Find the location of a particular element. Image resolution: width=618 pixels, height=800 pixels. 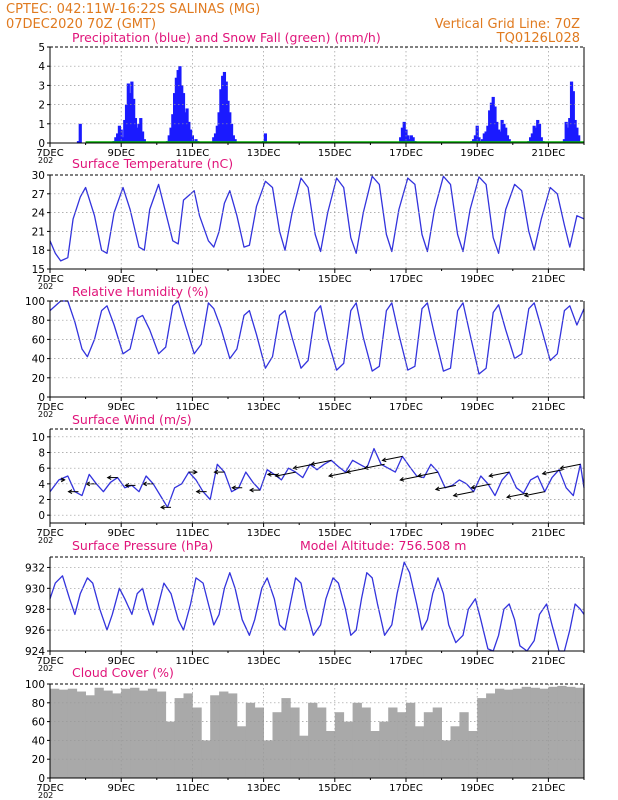

temp-xtick-label: 7DEC is located at coordinates (49, 279).